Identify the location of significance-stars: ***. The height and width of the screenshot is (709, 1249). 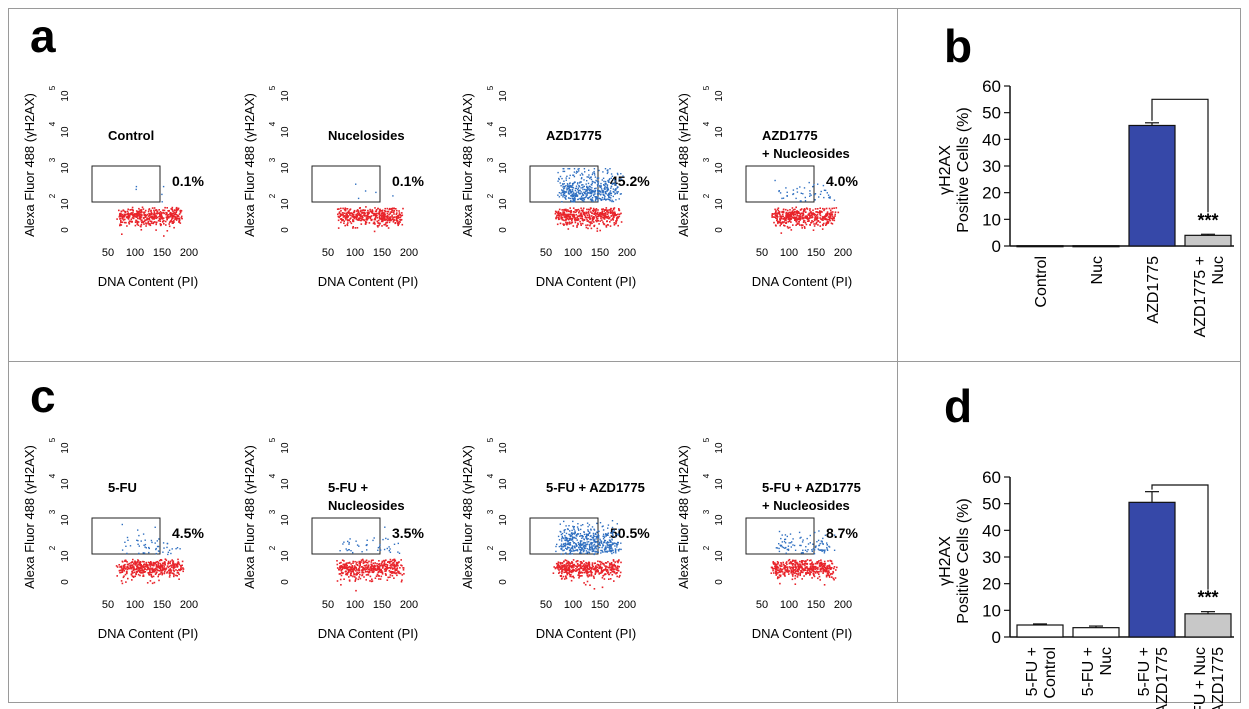
(1207, 220).